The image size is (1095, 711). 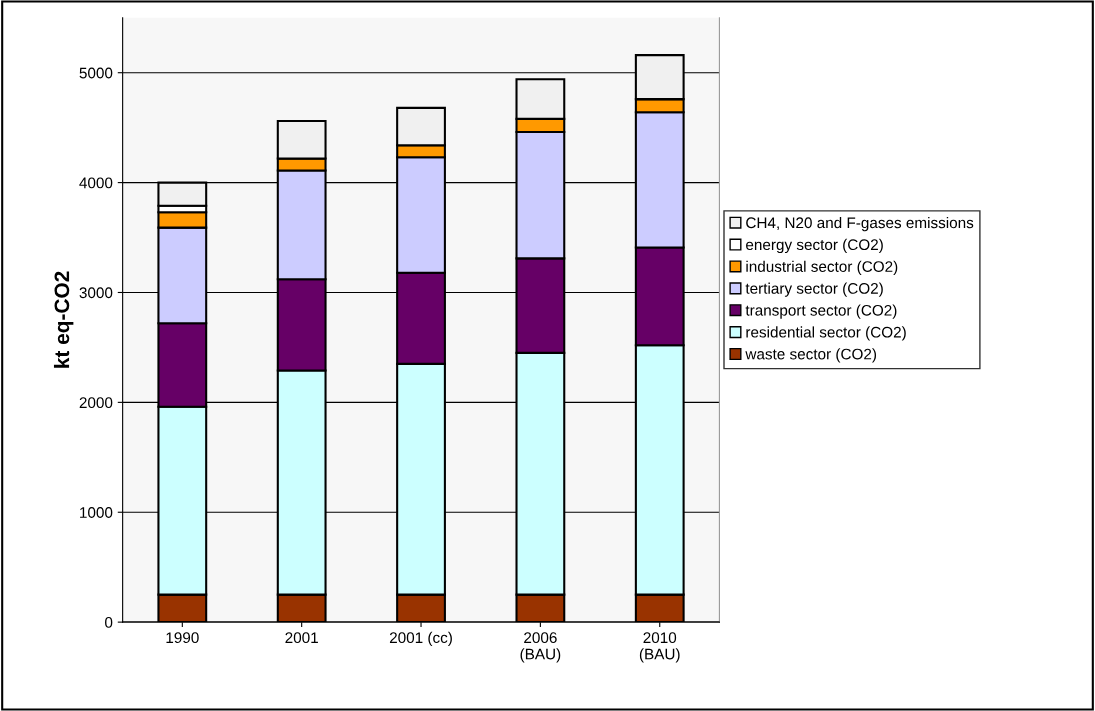 What do you see at coordinates (659, 647) in the screenshot?
I see `x-tick-label: 2010 (BAU)` at bounding box center [659, 647].